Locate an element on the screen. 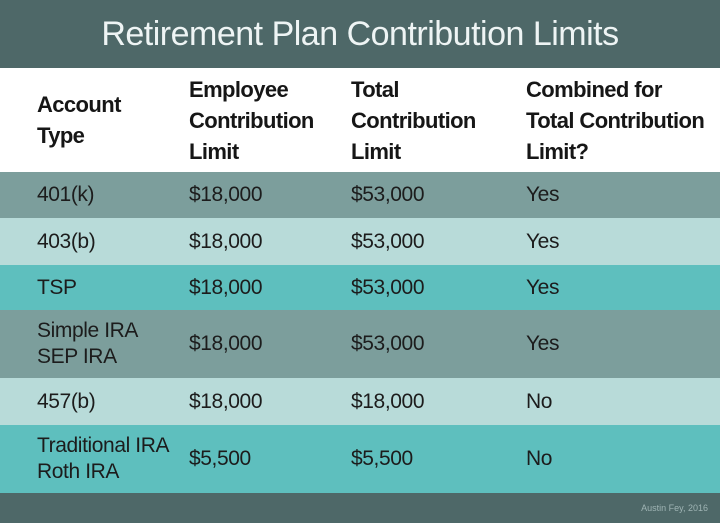 The width and height of the screenshot is (720, 523). table-row: 401(k) $18,000 $53,000 Yes is located at coordinates (360, 195).